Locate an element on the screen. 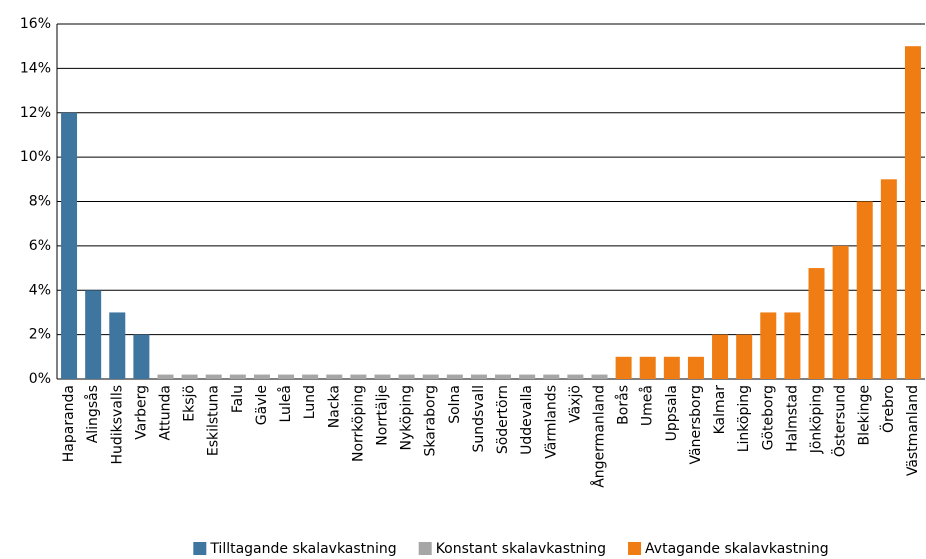  x-tick-label: Hudiksvalls is located at coordinates (117, 425).